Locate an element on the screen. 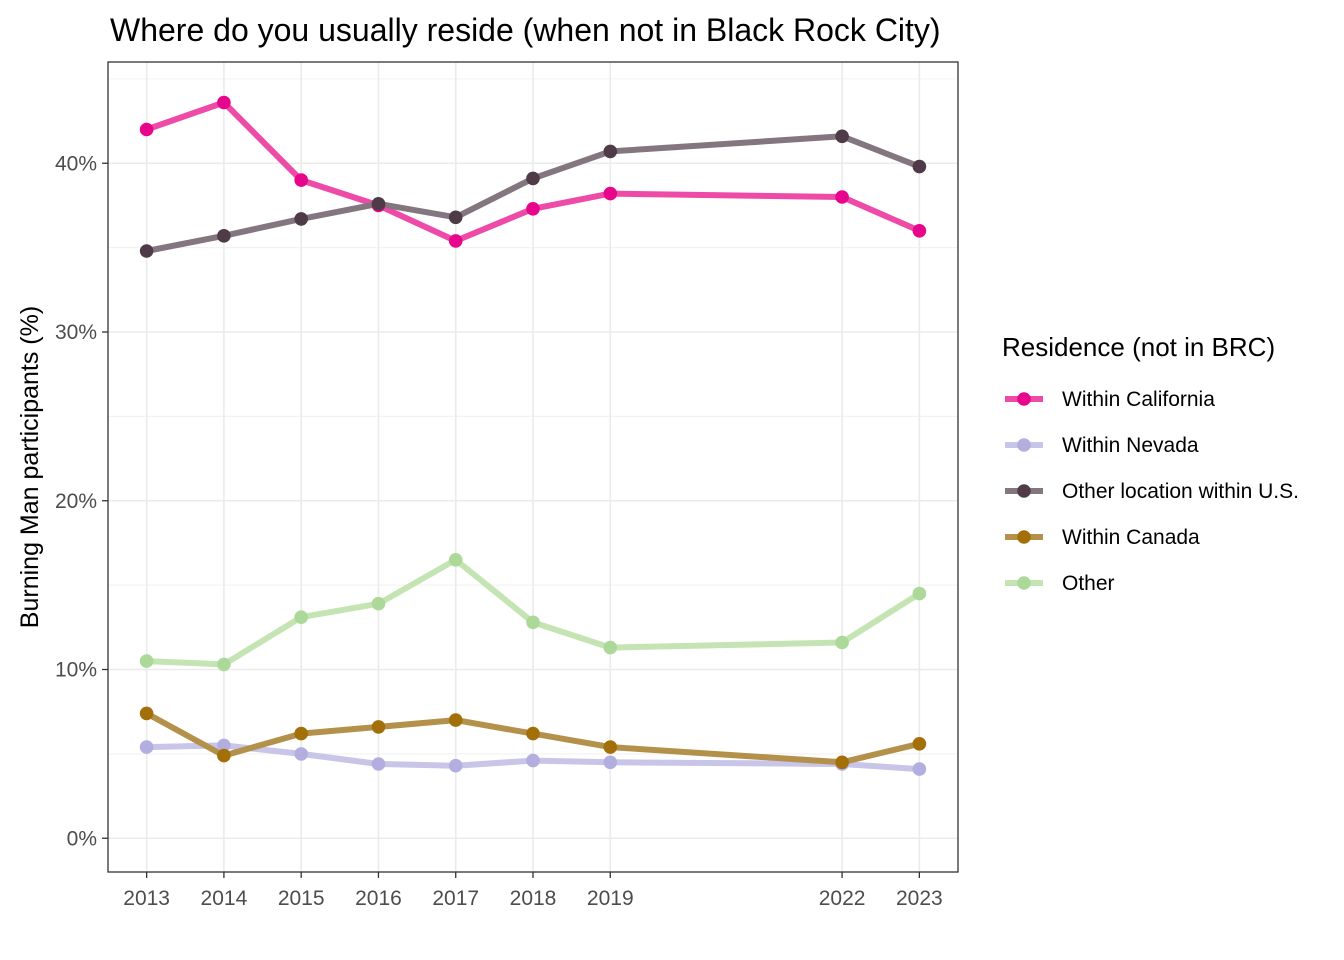 The image size is (1344, 960). x-tick-label: 2017 is located at coordinates (455, 898).